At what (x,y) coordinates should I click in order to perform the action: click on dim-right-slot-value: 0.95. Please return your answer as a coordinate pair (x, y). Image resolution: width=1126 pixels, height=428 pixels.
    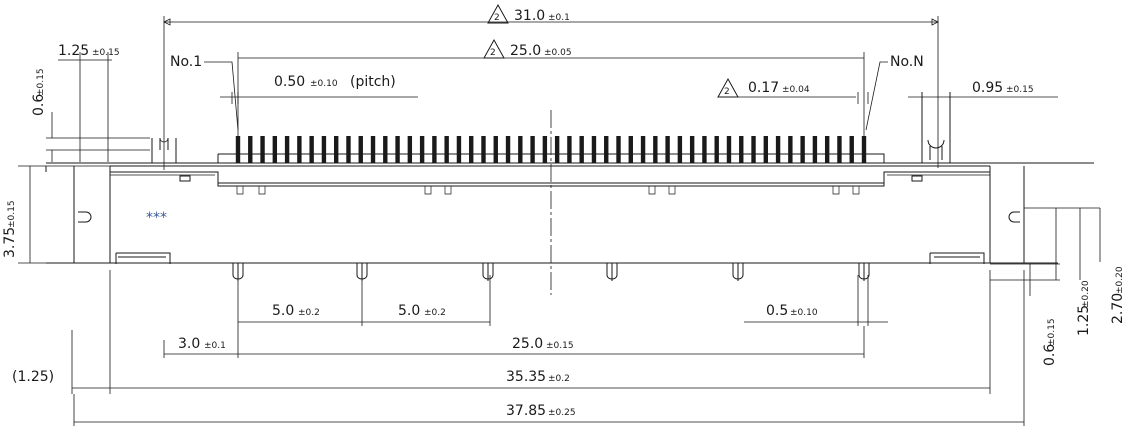
    Looking at the image, I should click on (987, 88).